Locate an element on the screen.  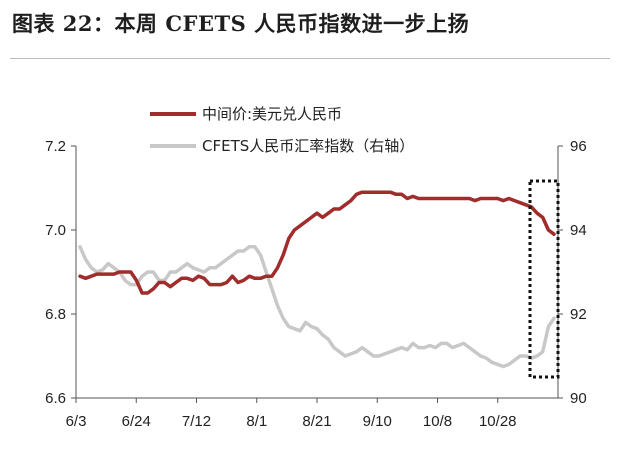
right-tick-label: 96 is located at coordinates (578, 146).